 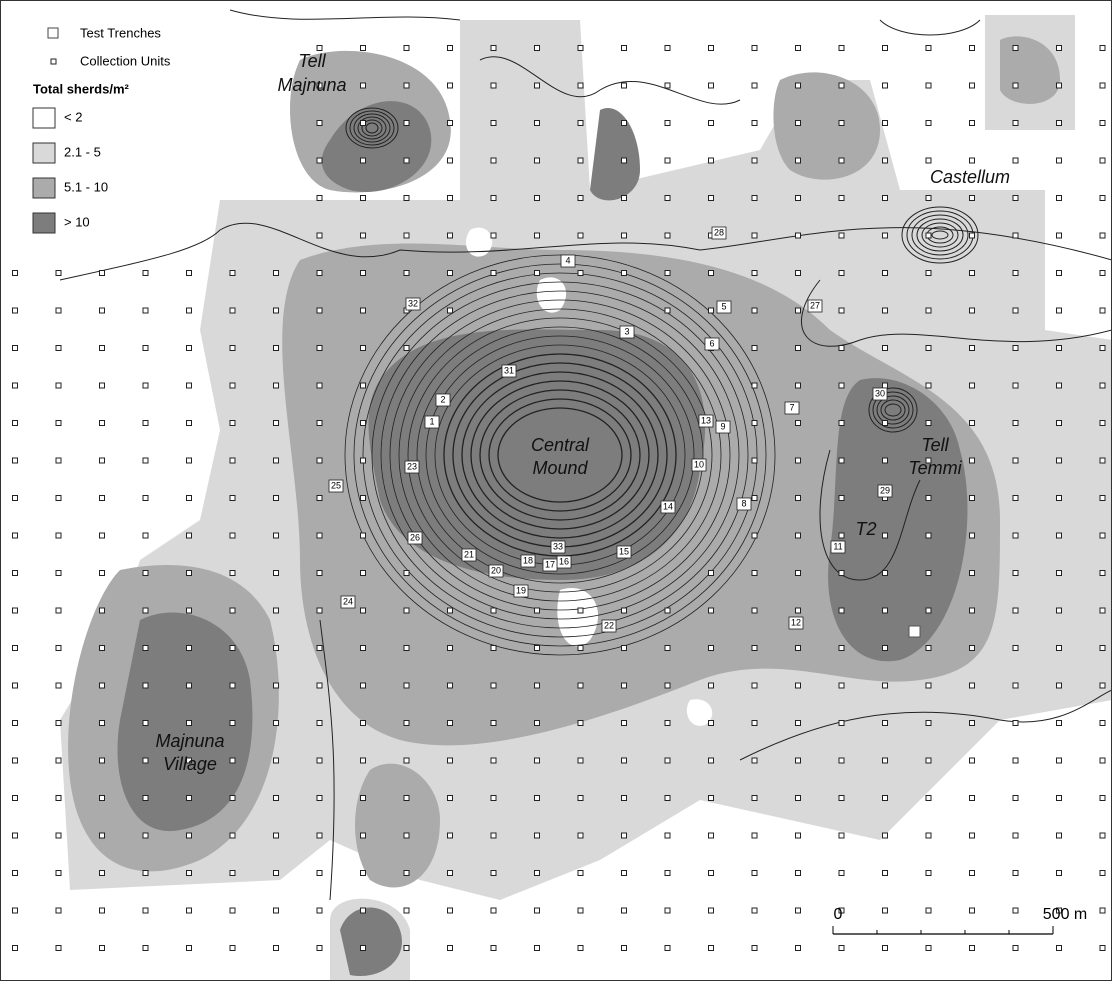 What do you see at coordinates (791, 407) in the screenshot?
I see `trench-number: 7` at bounding box center [791, 407].